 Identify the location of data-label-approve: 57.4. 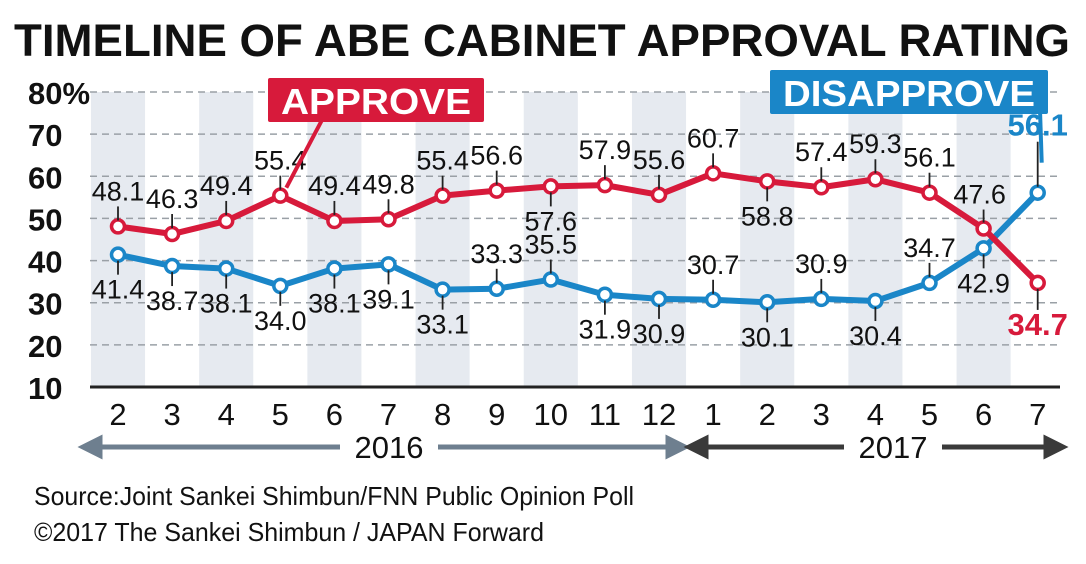
(821, 152).